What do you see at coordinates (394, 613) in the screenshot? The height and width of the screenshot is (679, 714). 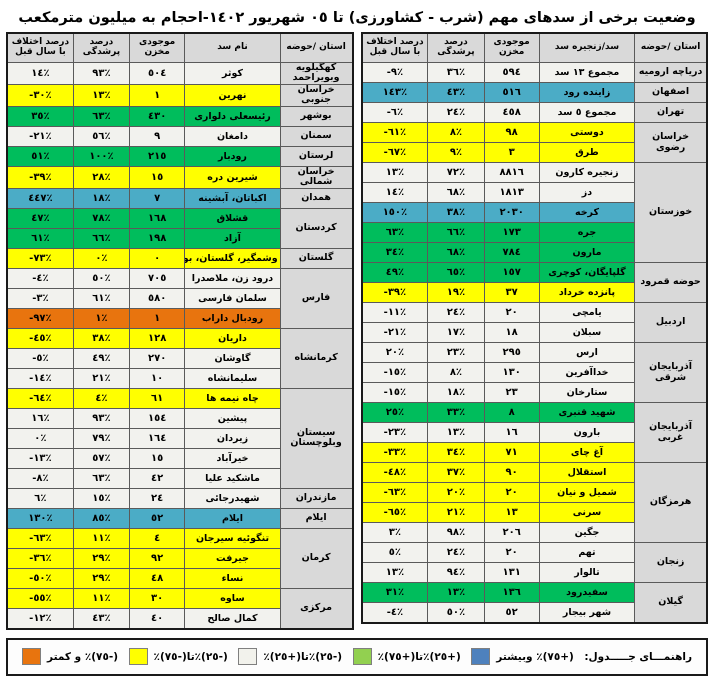 I see `diff-vs-last-year-cell: -٤٪` at bounding box center [394, 613].